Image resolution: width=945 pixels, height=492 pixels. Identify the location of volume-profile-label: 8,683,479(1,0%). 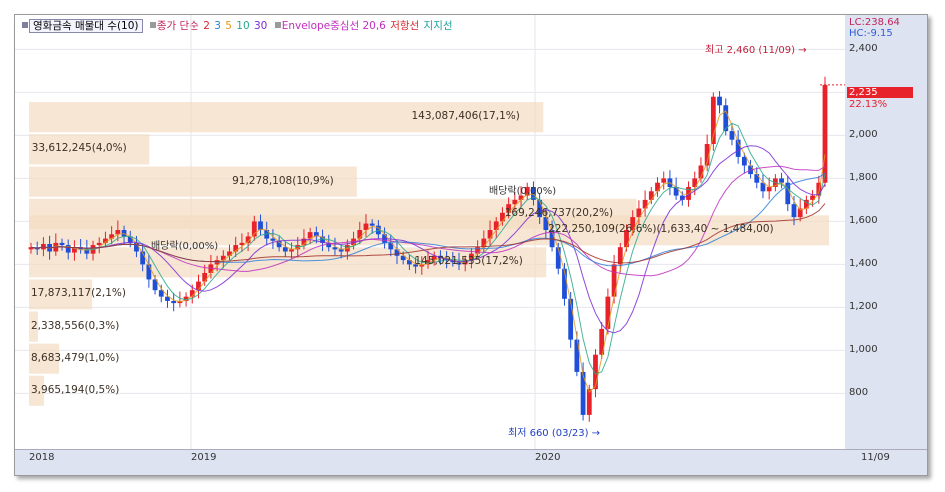
(75, 357).